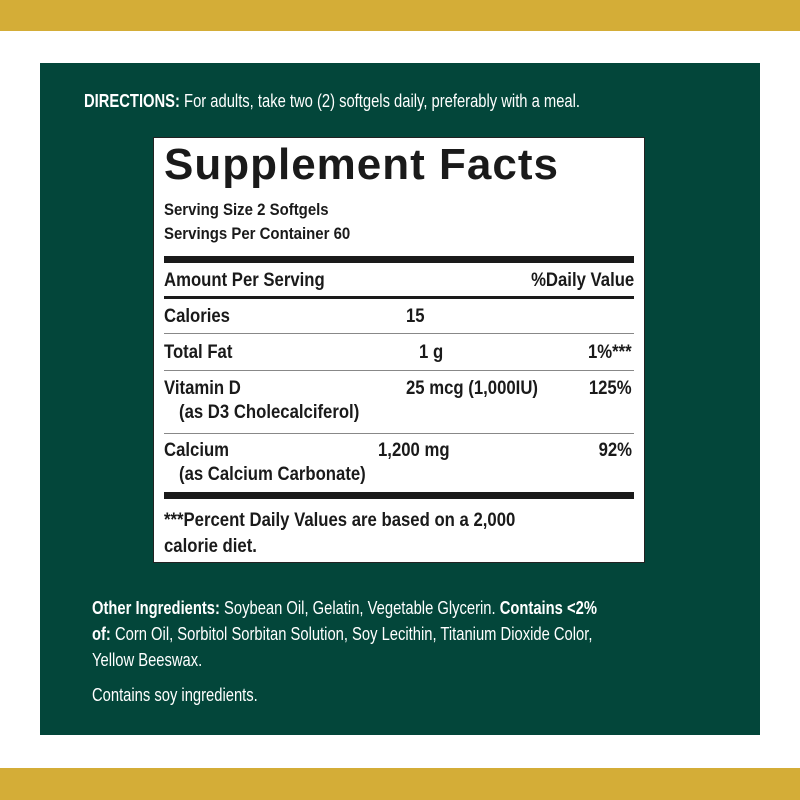 The image size is (800, 800). I want to click on row-vitd-amount: 25 mcg (1,000IU), so click(472, 388).